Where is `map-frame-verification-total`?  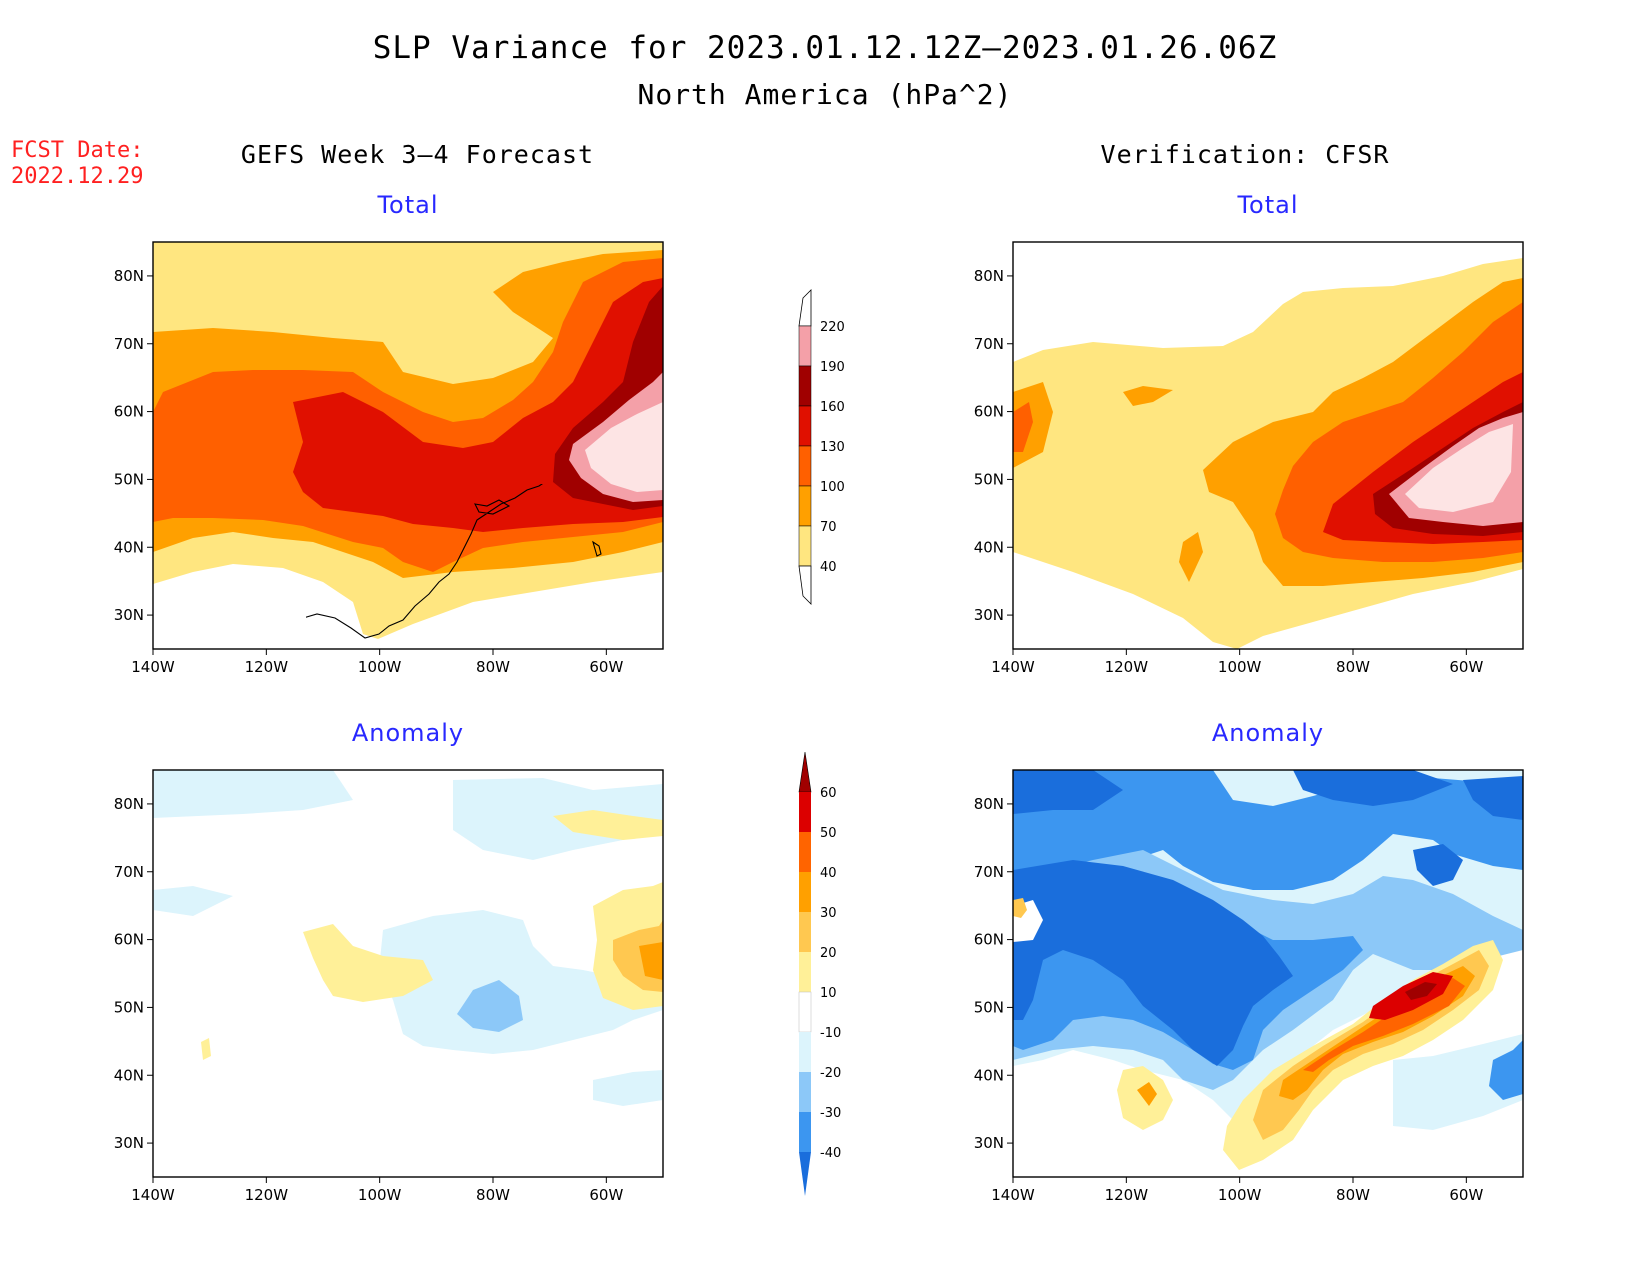 map-frame-verification-total is located at coordinates (1268, 445).